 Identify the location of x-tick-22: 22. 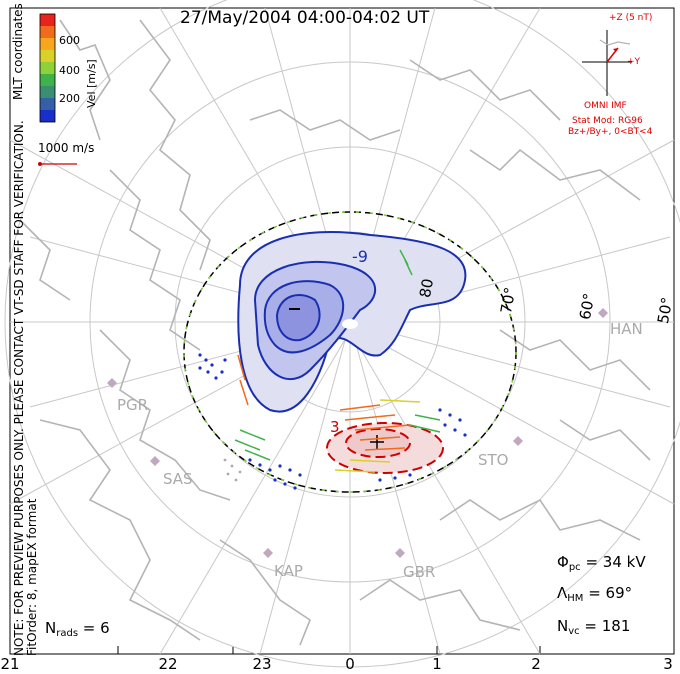
(168, 664).